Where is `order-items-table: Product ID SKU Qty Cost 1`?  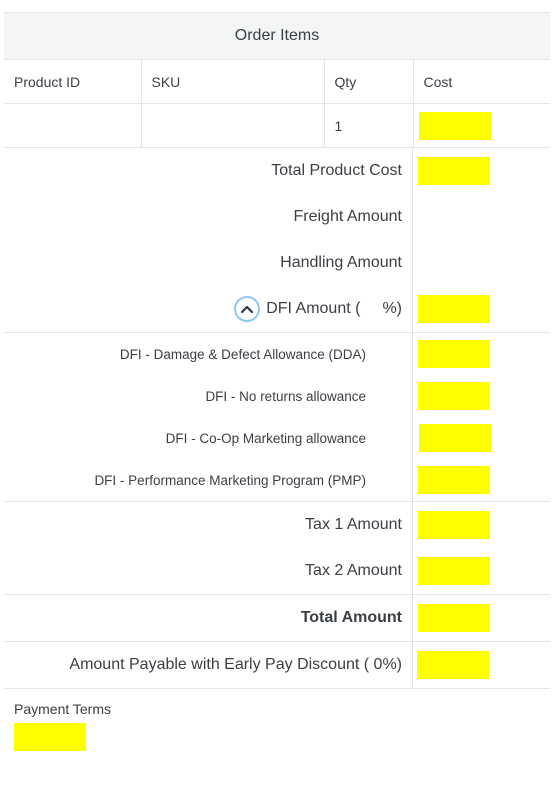 order-items-table: Product ID SKU Qty Cost 1 is located at coordinates (277, 104).